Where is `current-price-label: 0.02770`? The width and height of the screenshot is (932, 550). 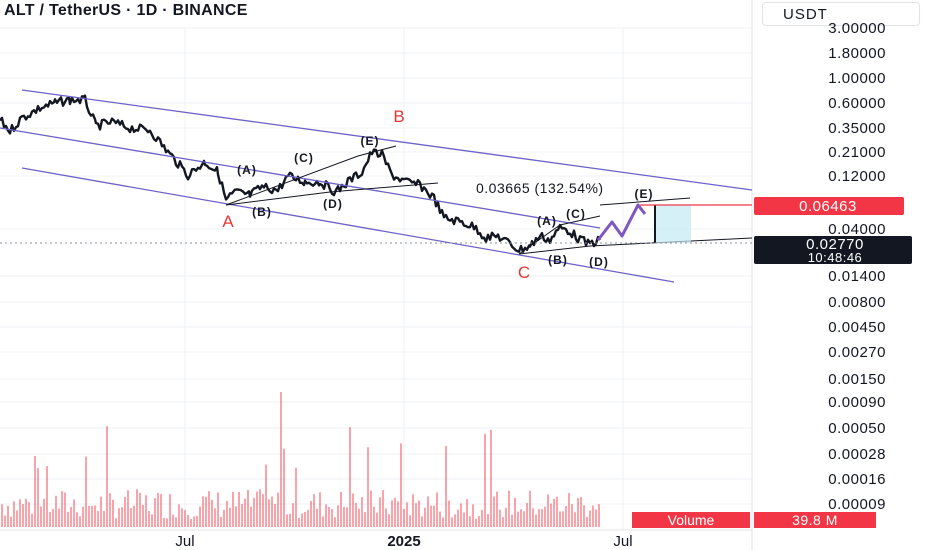
current-price-label: 0.02770 is located at coordinates (835, 244).